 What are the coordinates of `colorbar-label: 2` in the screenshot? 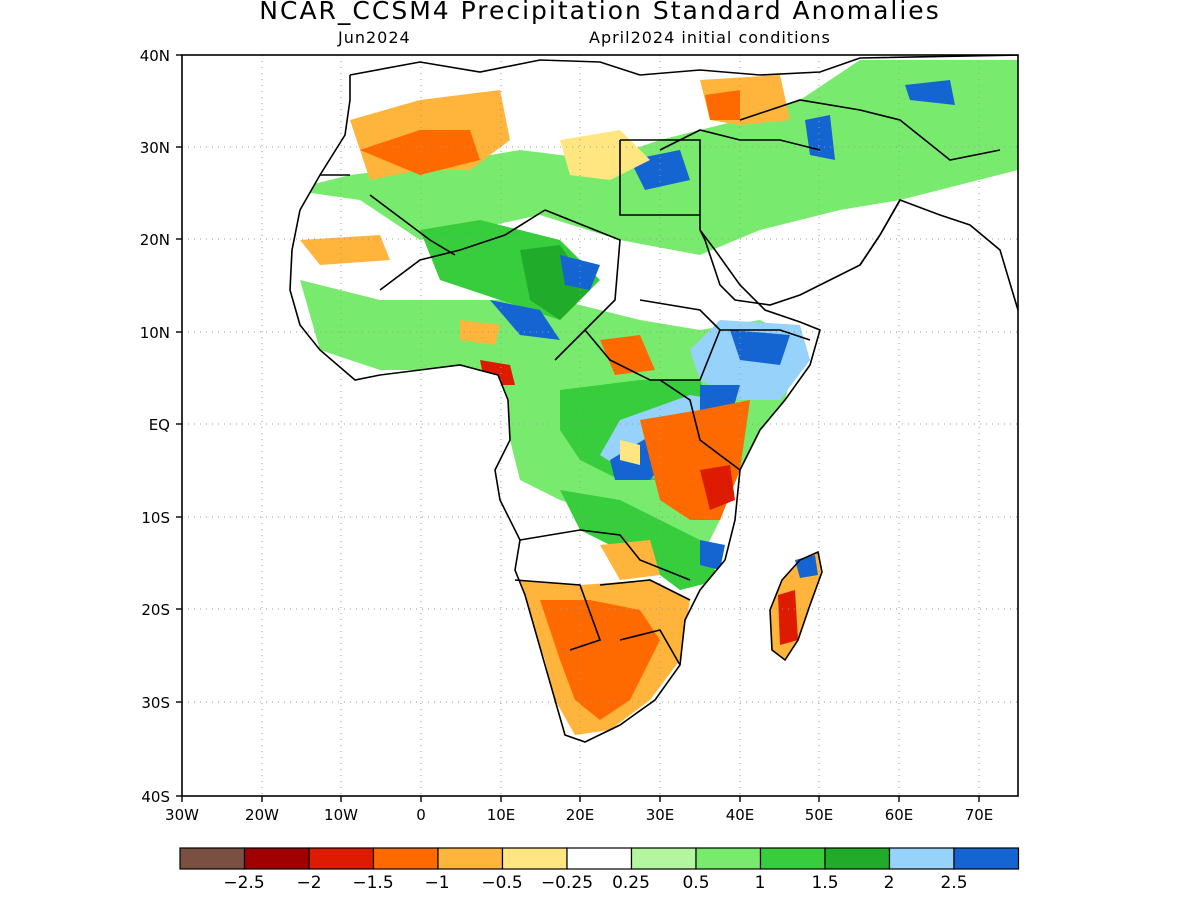 It's located at (889, 883).